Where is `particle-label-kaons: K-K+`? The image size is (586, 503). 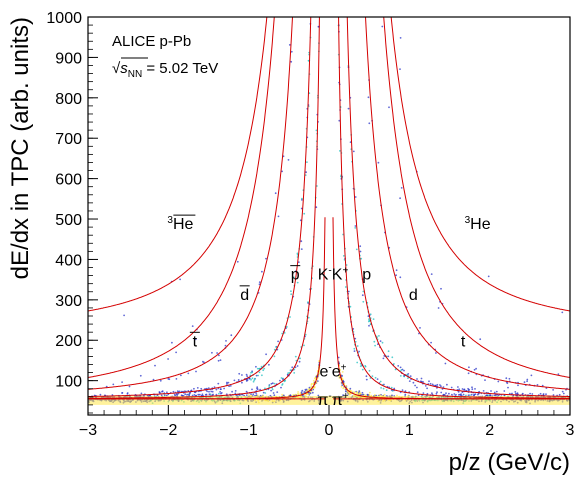 particle-label-kaons: K-K+ is located at coordinates (333, 275).